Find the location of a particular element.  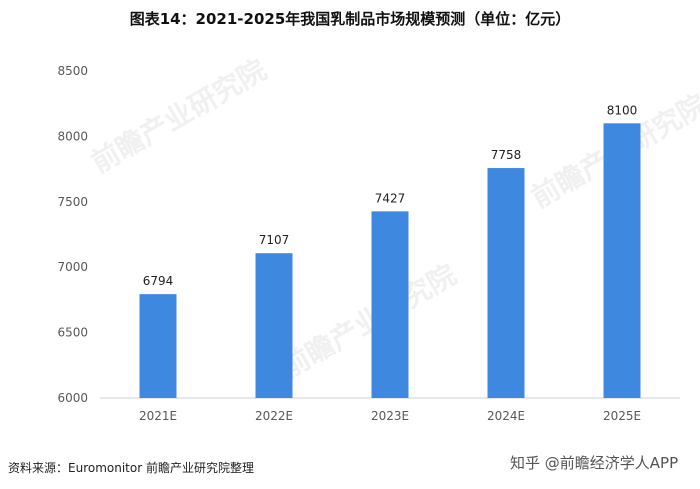

y-tick-label: 6000 is located at coordinates (72, 398).